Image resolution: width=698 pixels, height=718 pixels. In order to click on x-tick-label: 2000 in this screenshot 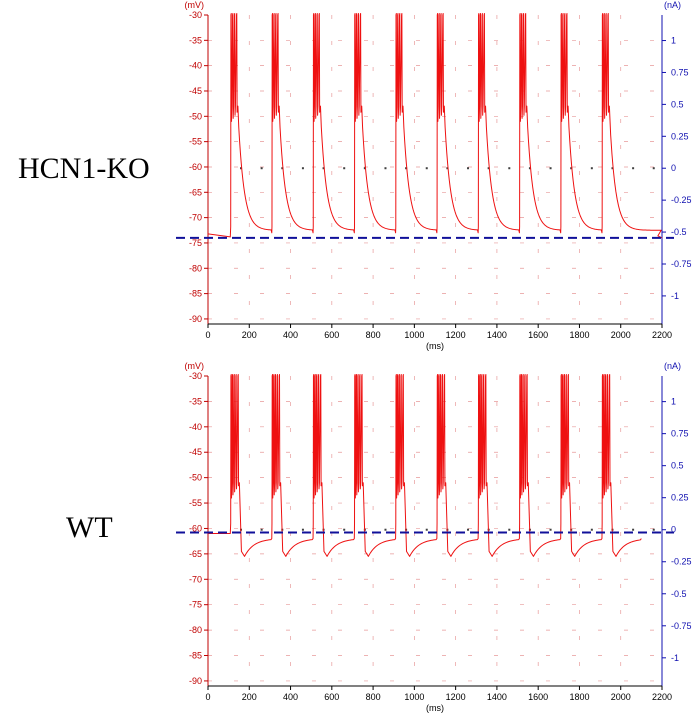, I will do `click(621, 697)`.